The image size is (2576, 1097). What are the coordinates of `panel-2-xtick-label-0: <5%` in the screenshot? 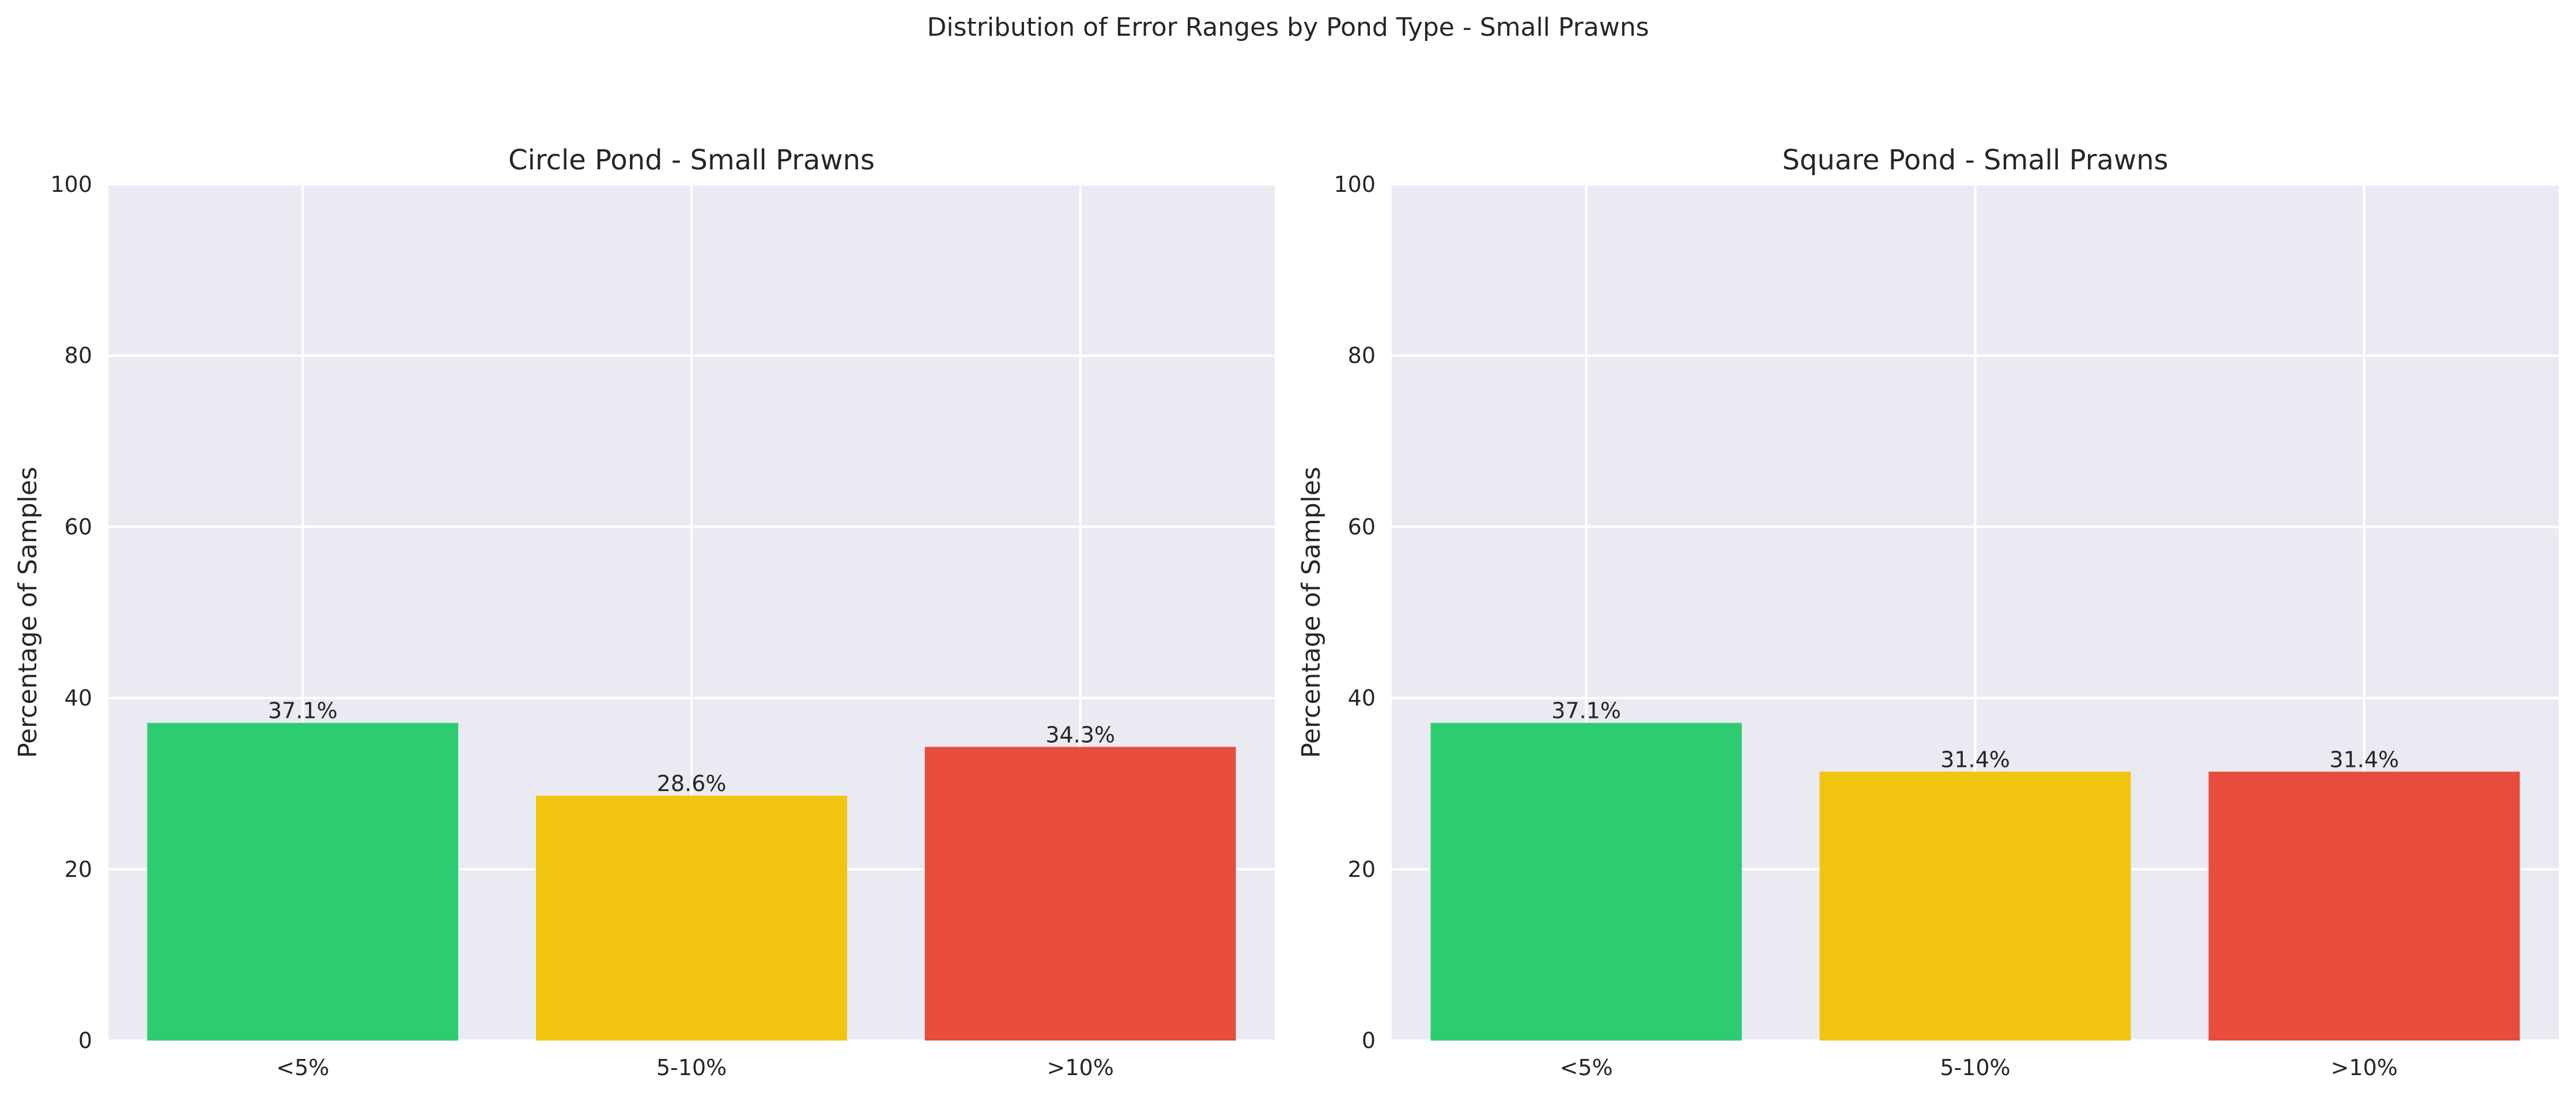 It's located at (1586, 1067).